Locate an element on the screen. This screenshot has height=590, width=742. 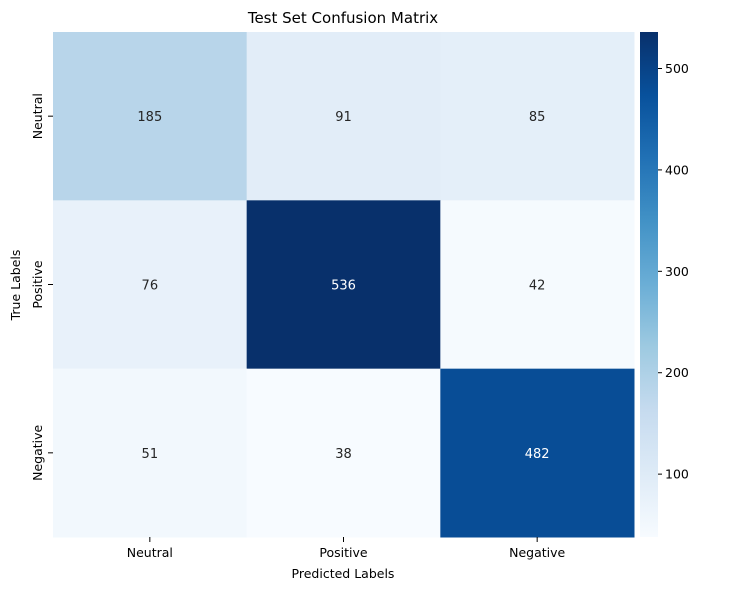
colorbar-ticks: 100 200 300 400 500 is located at coordinates (673, 271).